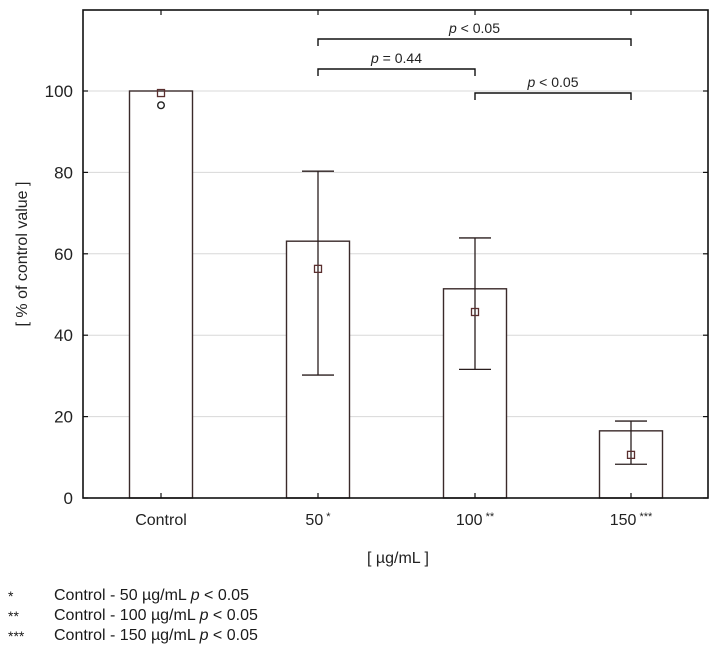  What do you see at coordinates (151, 595) in the screenshot?
I see `footnote-text: Control - 50 µg/mL p < 0.05` at bounding box center [151, 595].